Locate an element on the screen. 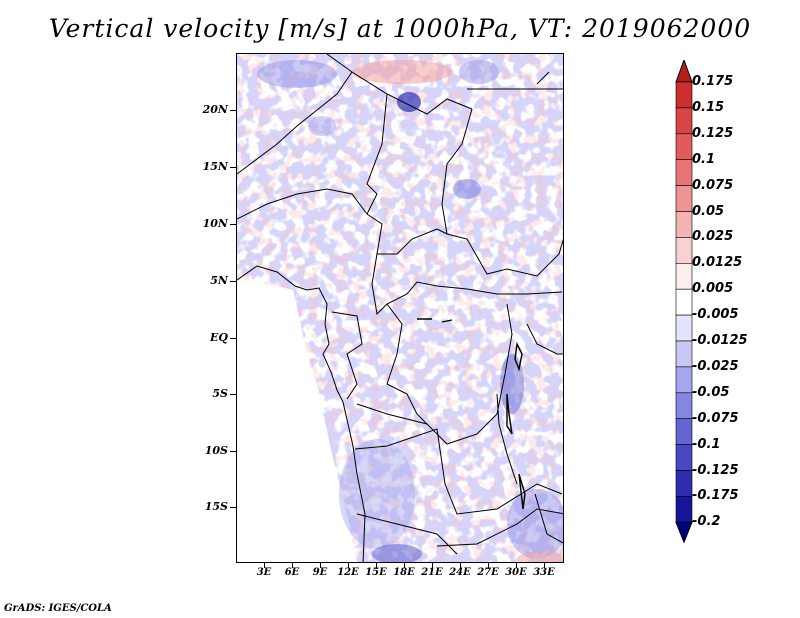 The height and width of the screenshot is (618, 800). colorbar-label: 0.1 is located at coordinates (704, 159).